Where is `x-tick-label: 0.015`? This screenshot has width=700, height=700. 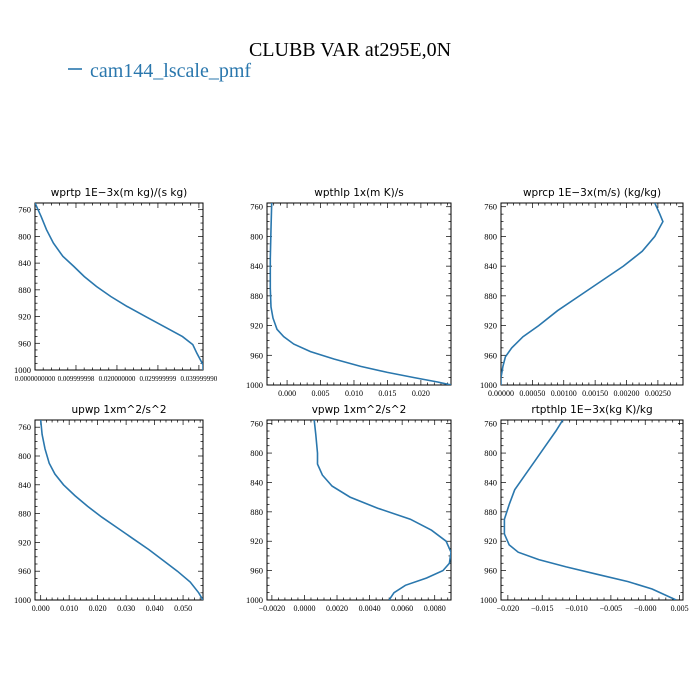 x-tick-label: 0.015 is located at coordinates (387, 393).